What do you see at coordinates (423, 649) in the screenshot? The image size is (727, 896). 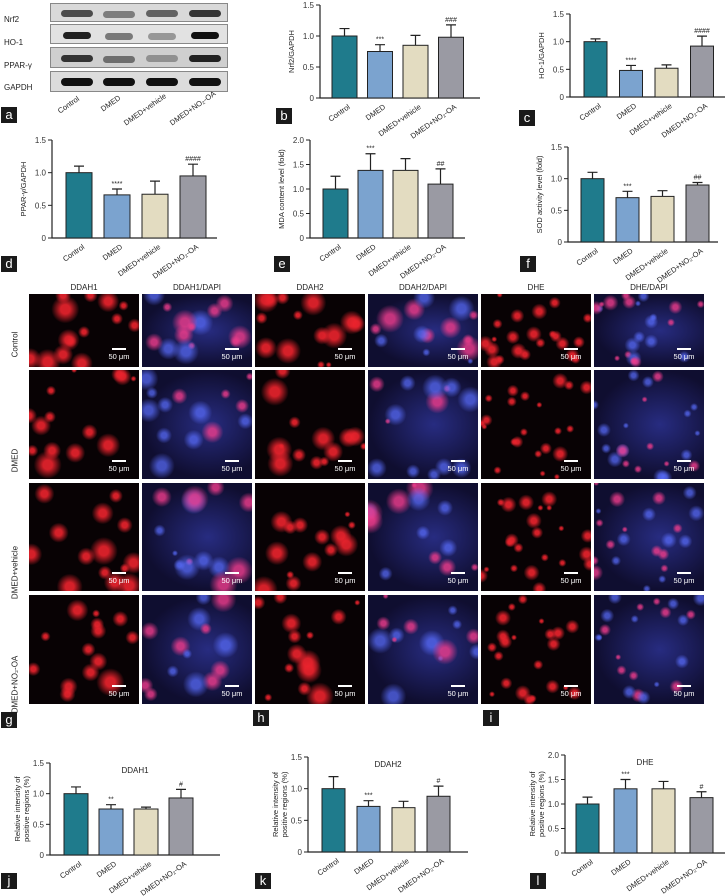 I see `micrograph-3-3: 50 μm` at bounding box center [423, 649].